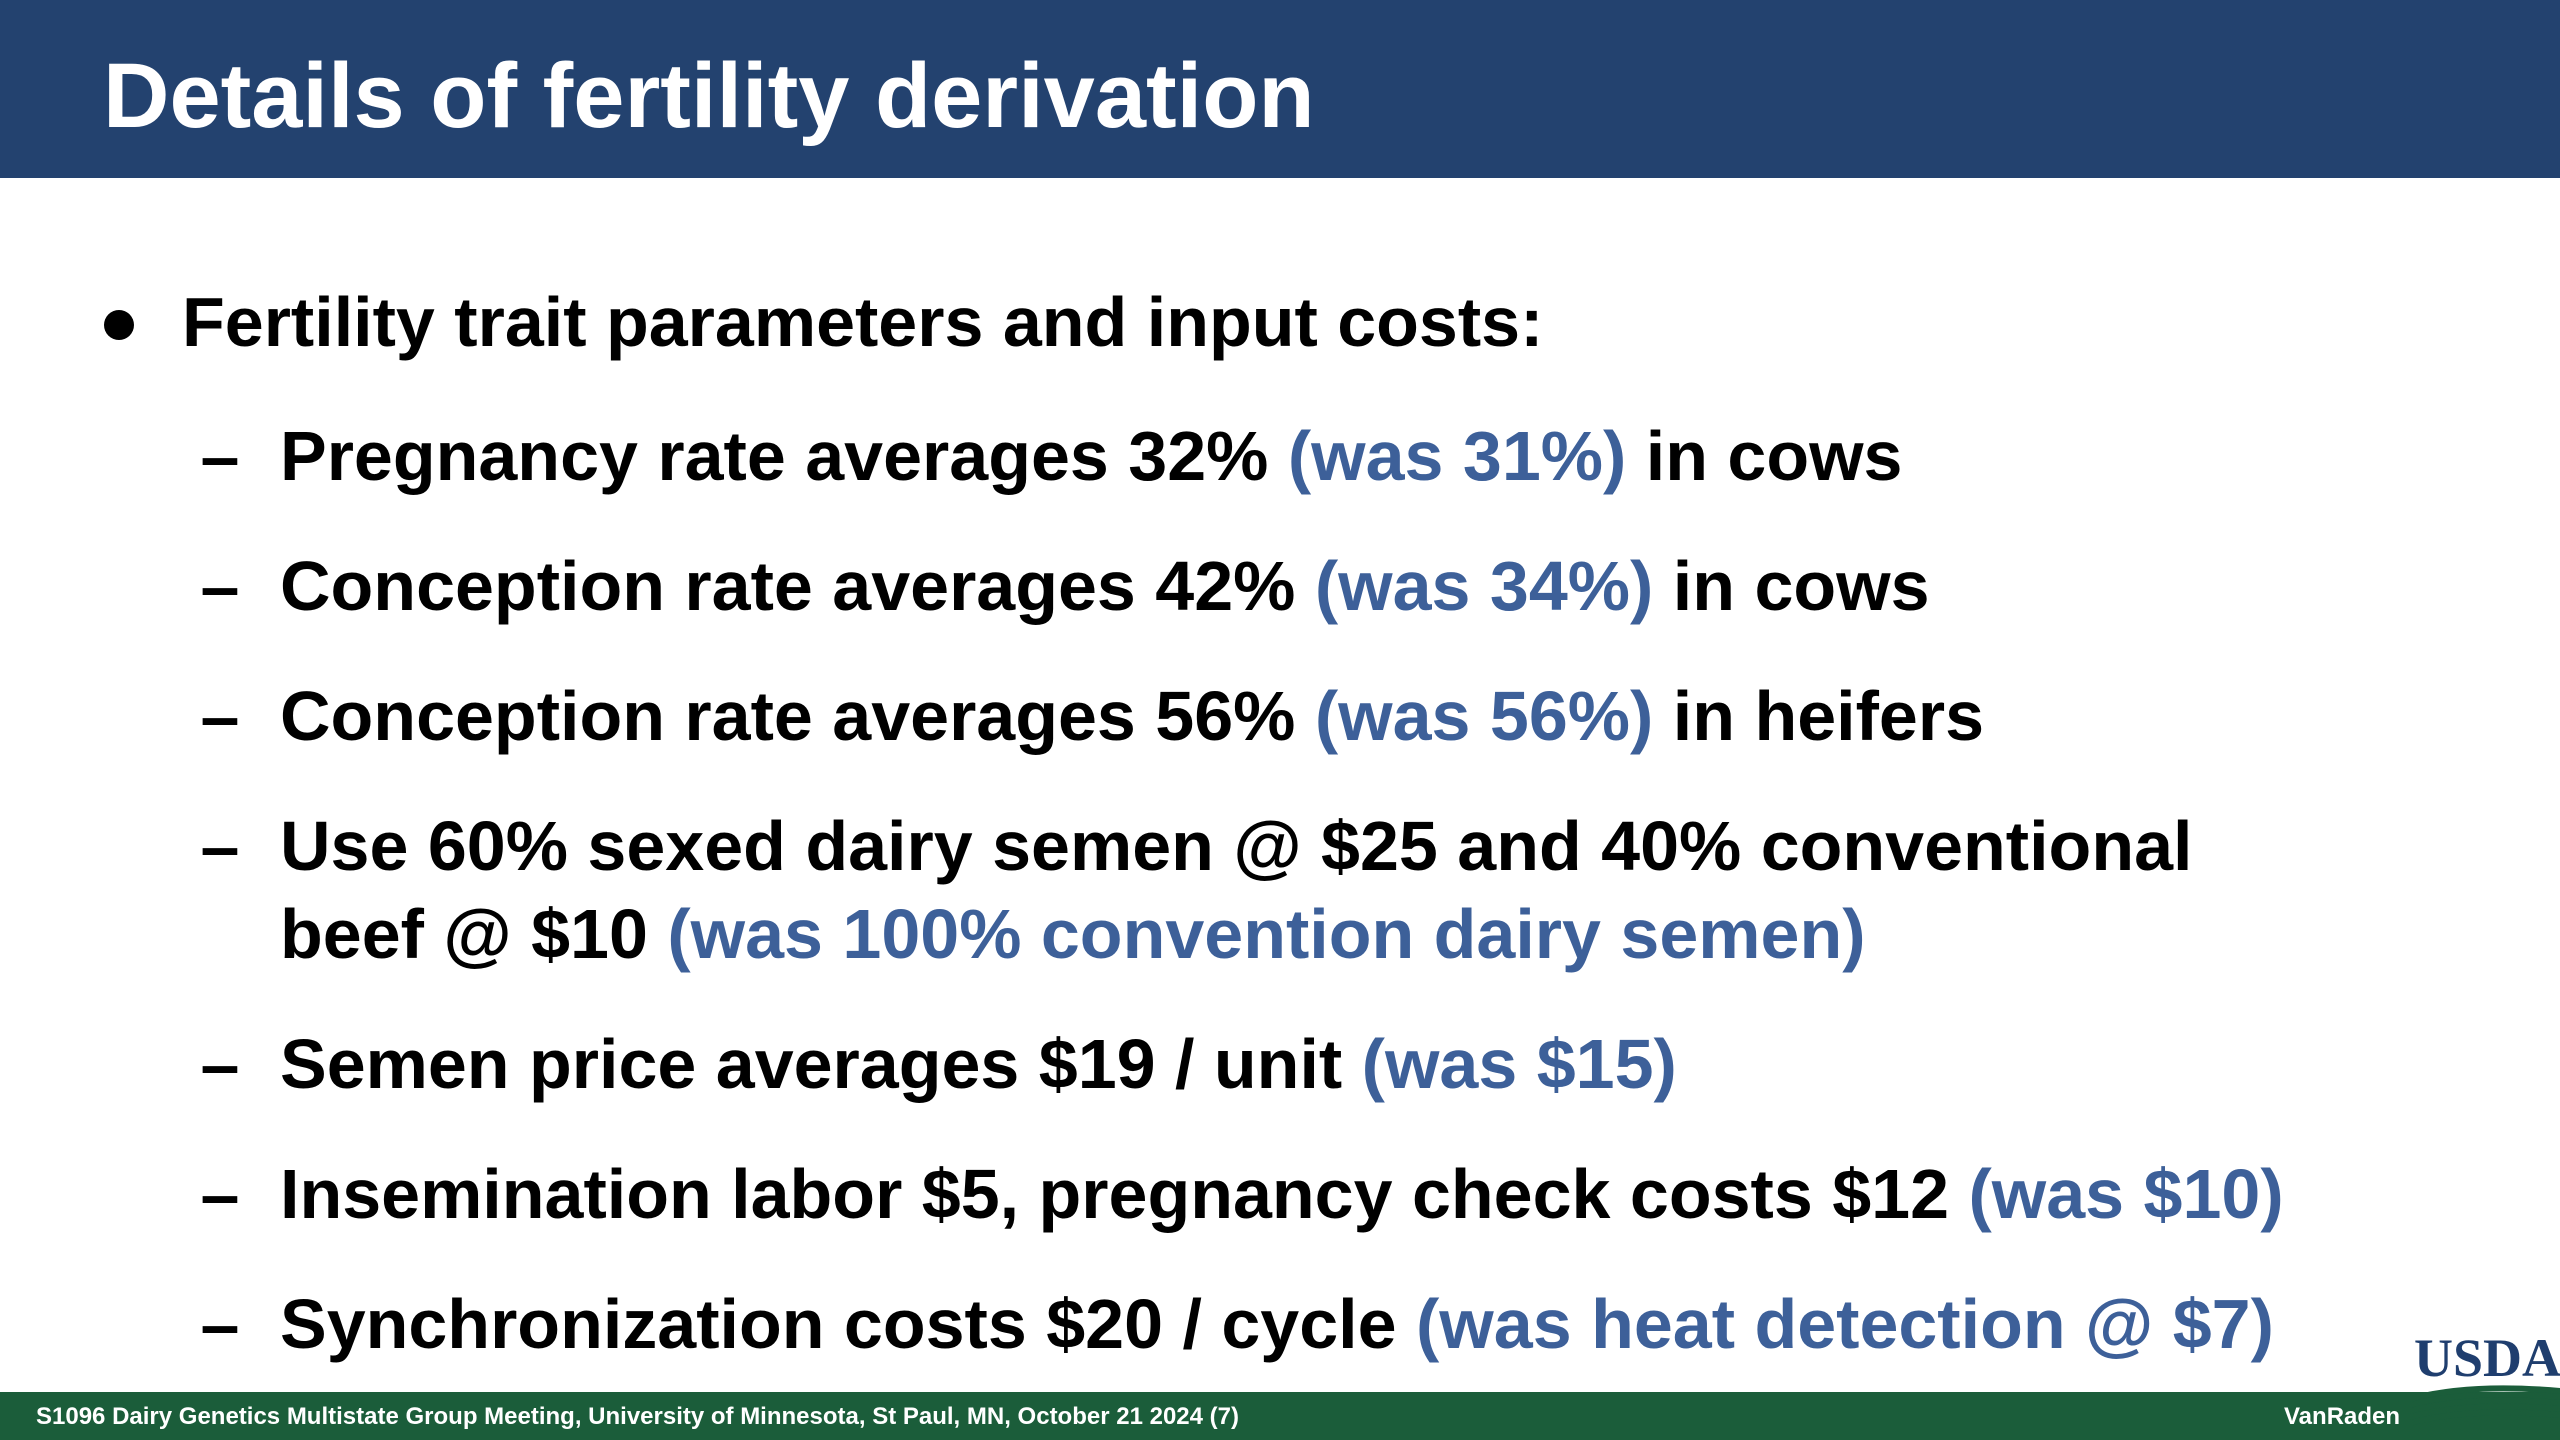 The width and height of the screenshot is (2560, 1440). I want to click on was-note: (was 56%), so click(1484, 716).